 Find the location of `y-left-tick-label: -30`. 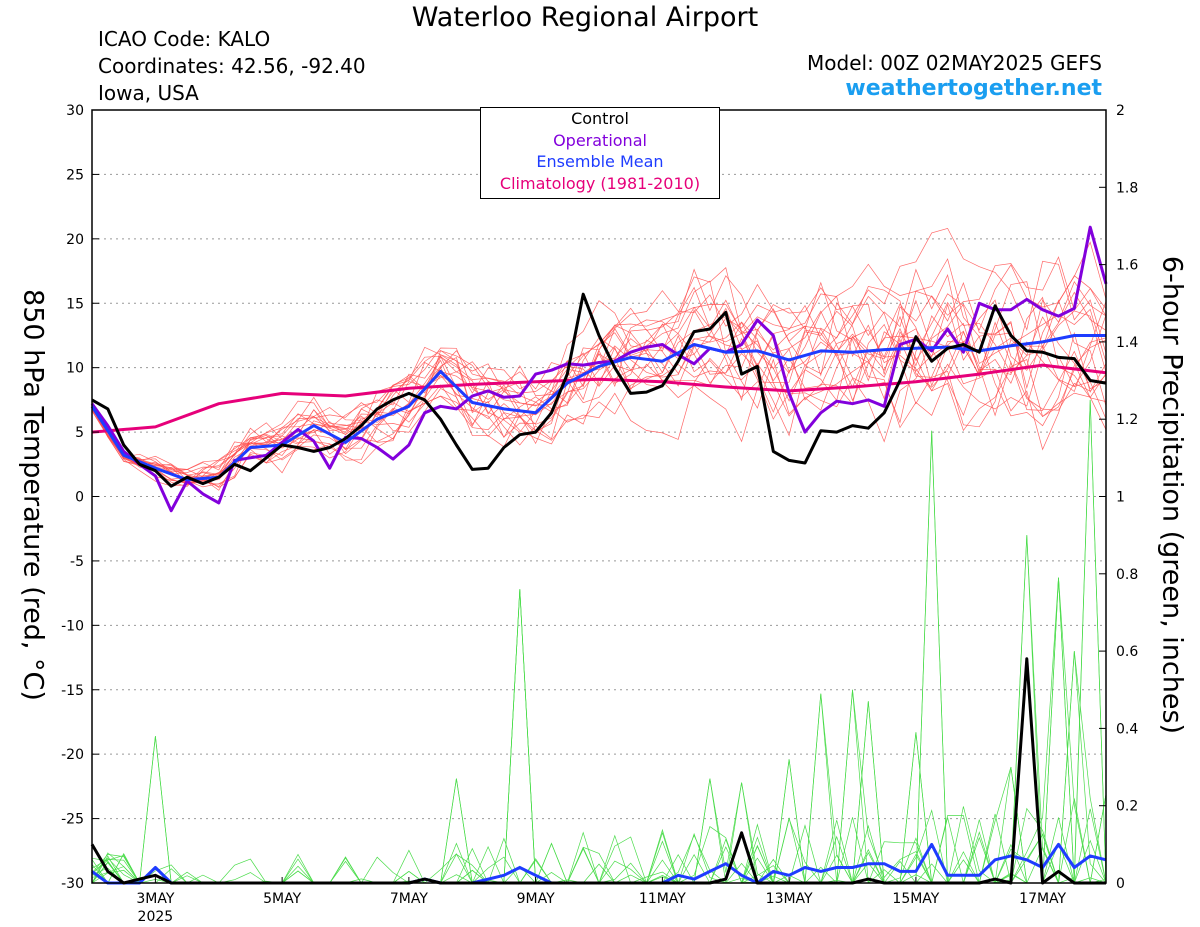

y-left-tick-label: -30 is located at coordinates (72, 884).